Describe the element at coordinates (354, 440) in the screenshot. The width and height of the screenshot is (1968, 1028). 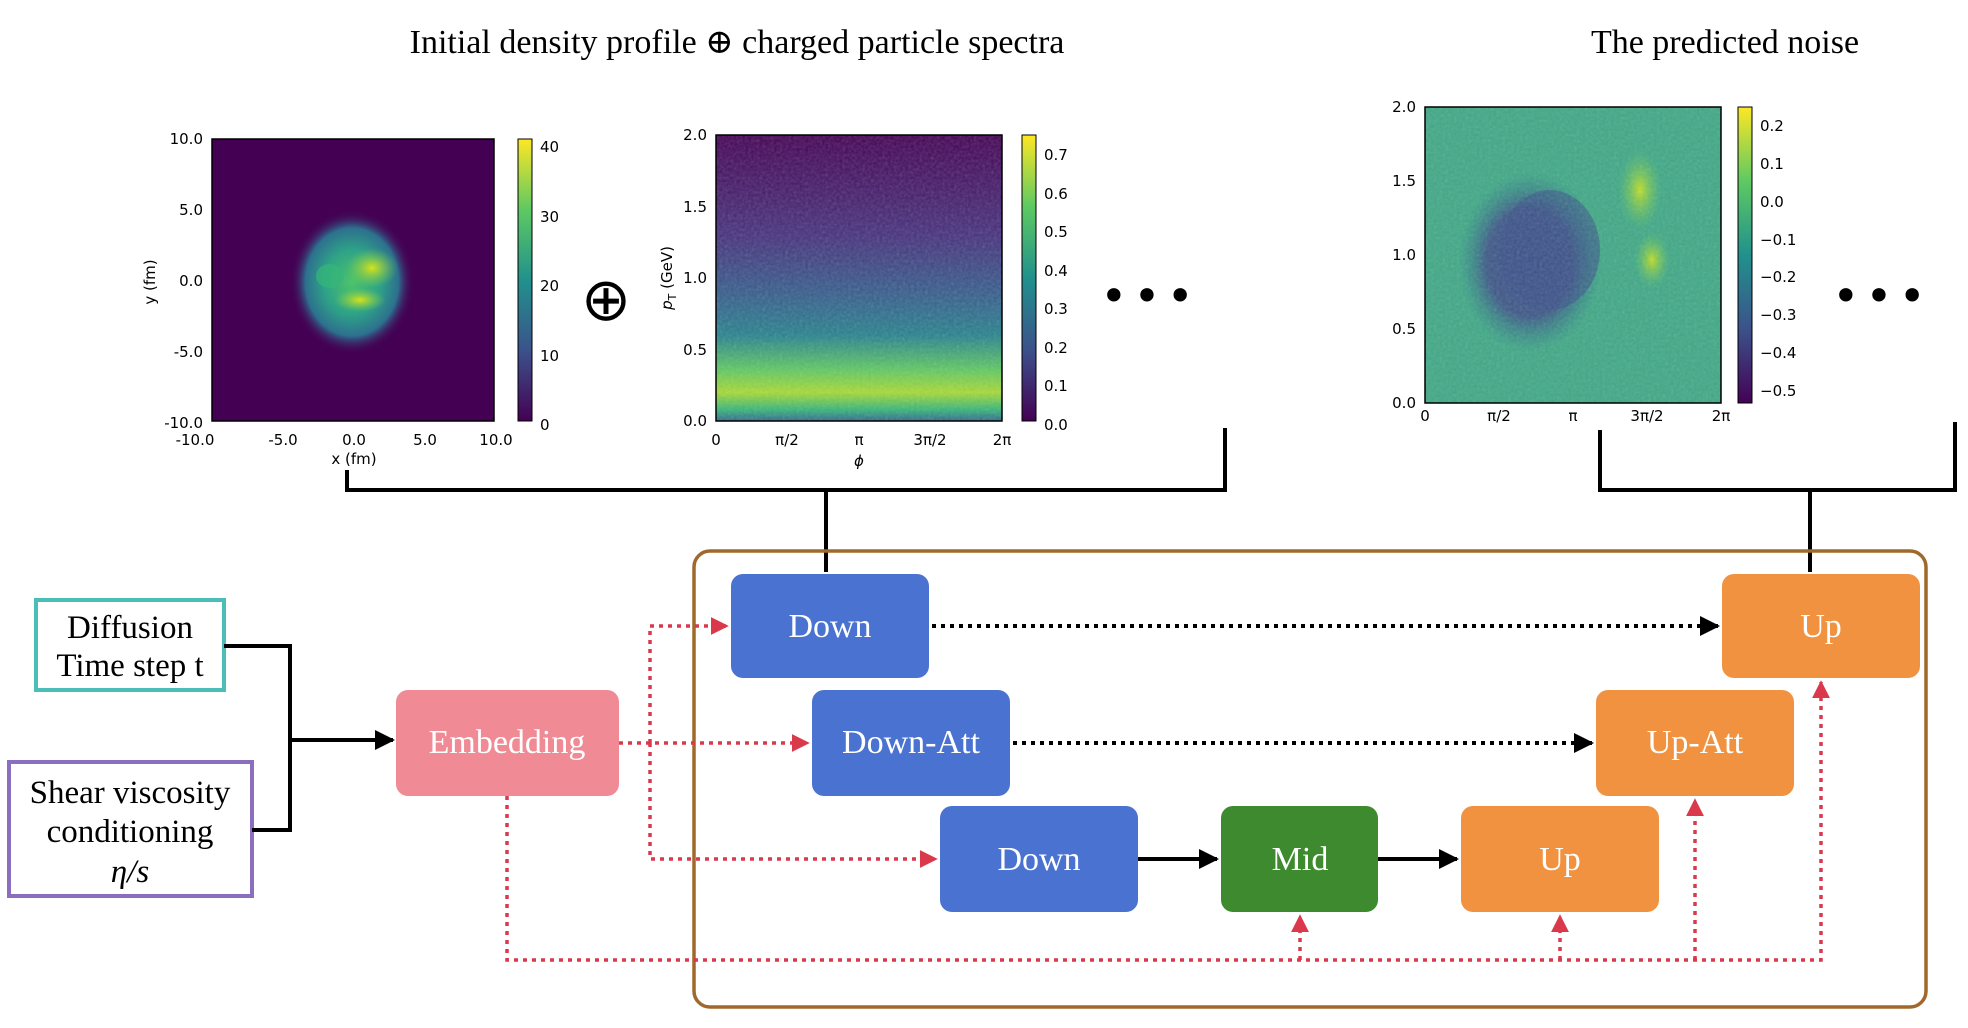
I see `density-xtick: 0.0` at that location.